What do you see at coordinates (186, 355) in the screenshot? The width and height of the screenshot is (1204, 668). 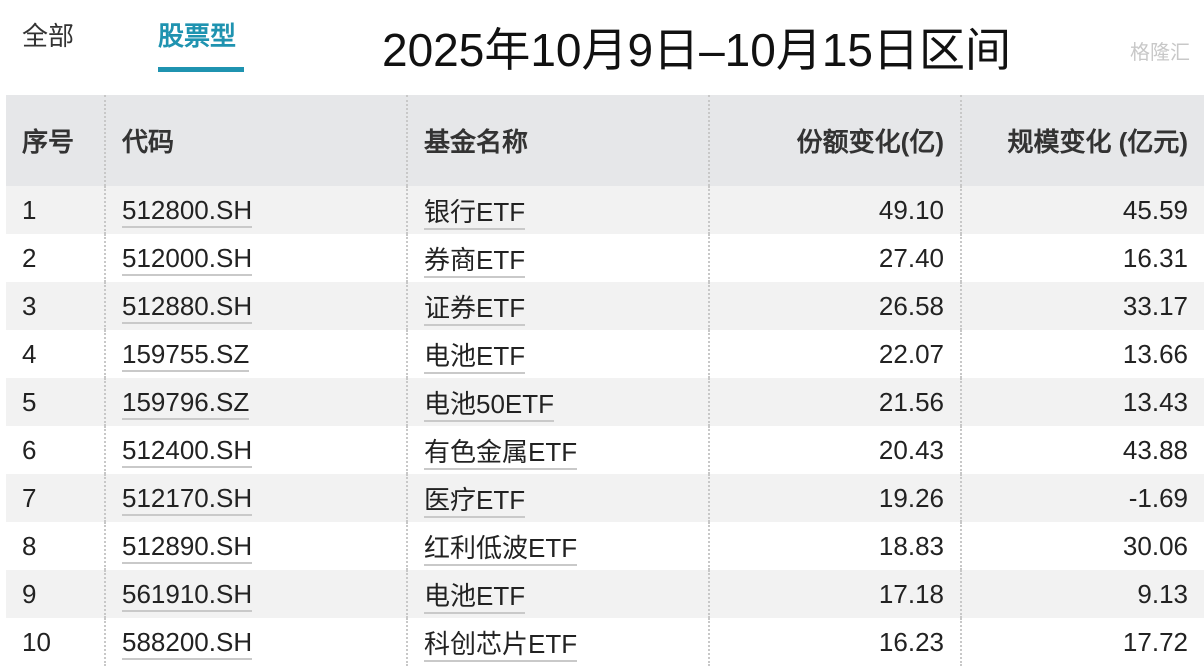 I see `fund-code-link: 159755.SZ` at bounding box center [186, 355].